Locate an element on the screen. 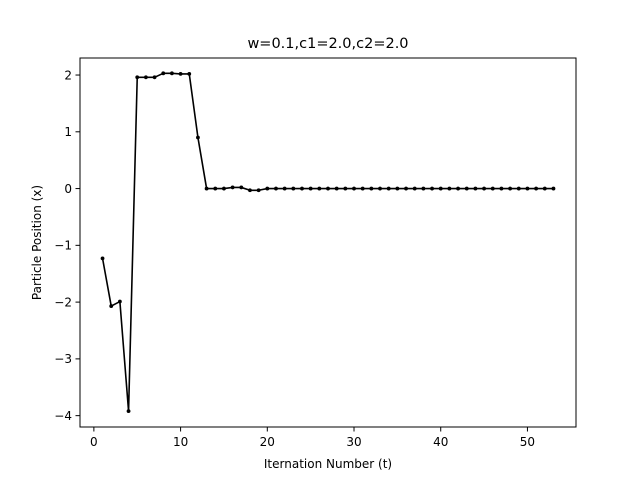 The height and width of the screenshot is (484, 640). y-tick-label: 0 is located at coordinates (68, 189).